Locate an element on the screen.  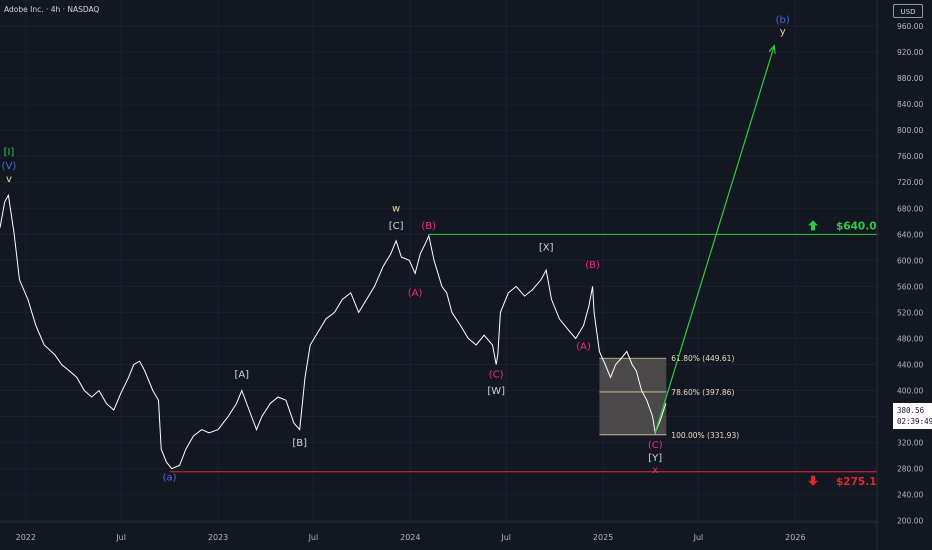
y-tick-label: 440.00 is located at coordinates (910, 364).